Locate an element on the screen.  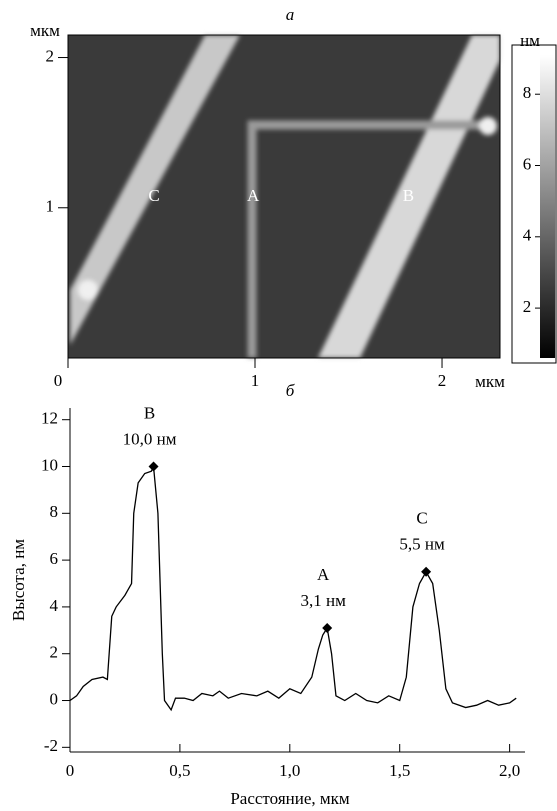
y-tick-label: -2 is located at coordinates (51, 745).